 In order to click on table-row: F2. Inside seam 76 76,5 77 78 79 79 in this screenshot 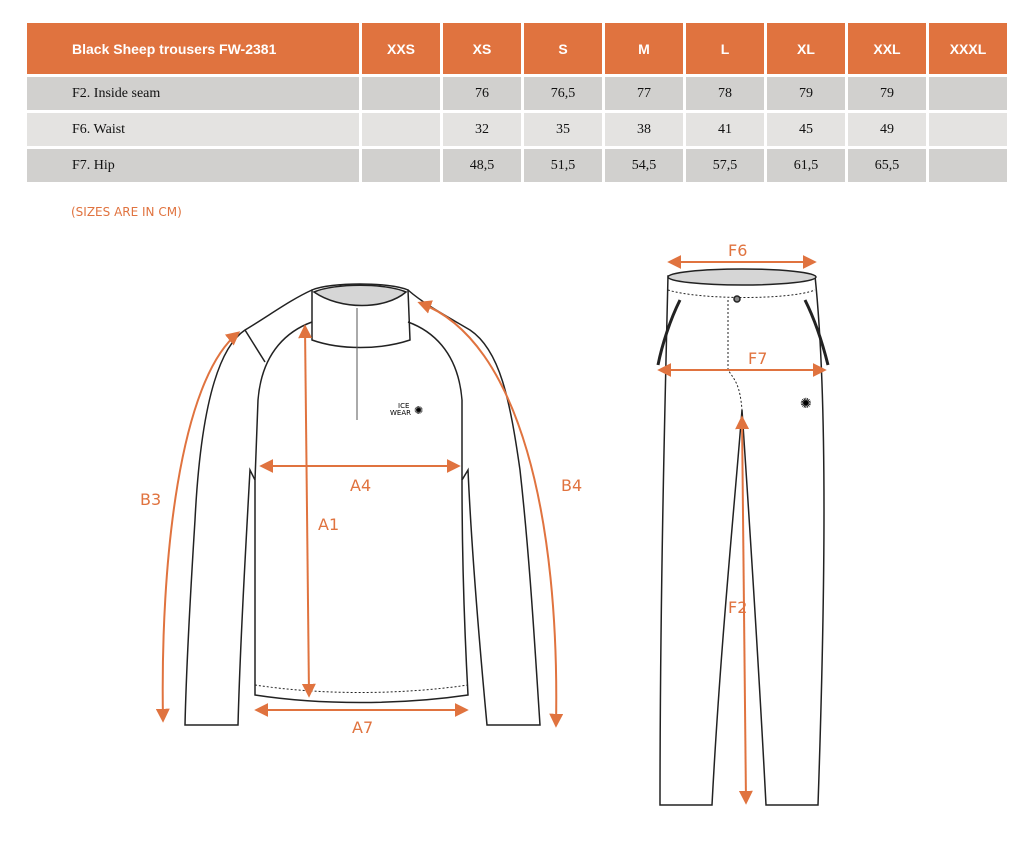, I will do `click(517, 93)`.